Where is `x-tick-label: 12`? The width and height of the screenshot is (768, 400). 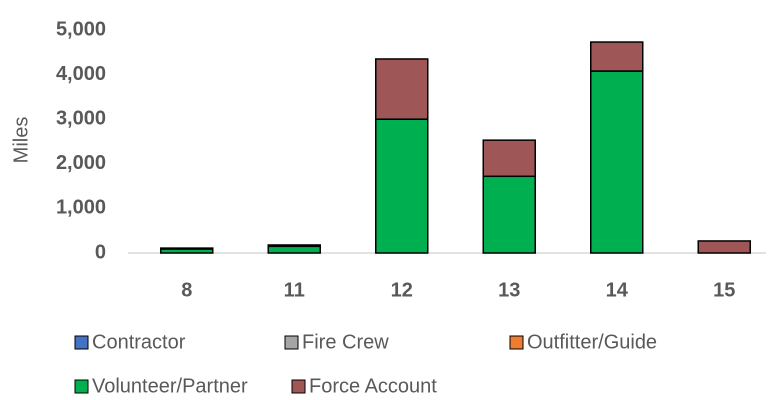
x-tick-label: 12 is located at coordinates (402, 290).